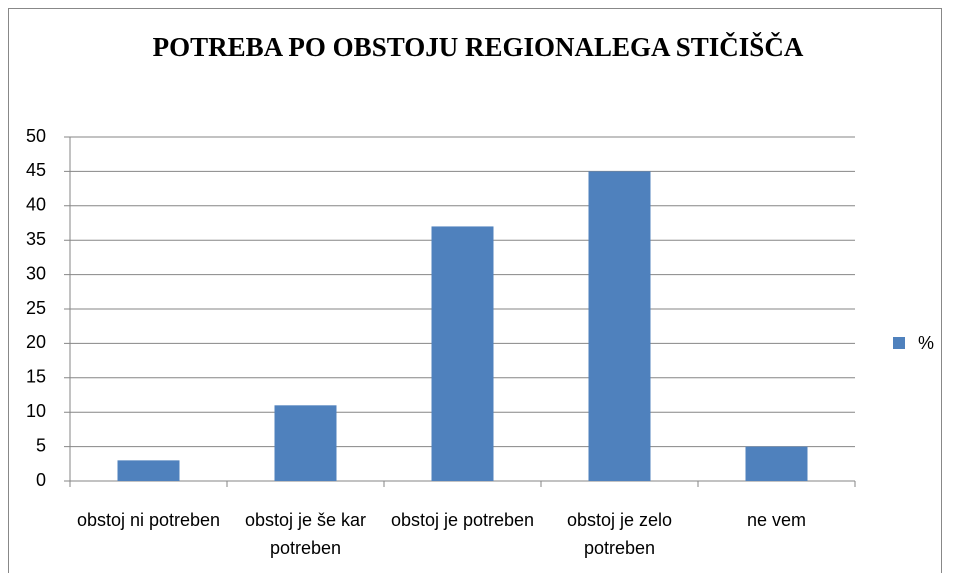 The width and height of the screenshot is (954, 573). What do you see at coordinates (619, 534) in the screenshot?
I see `x-tick-label: obstoj je zelo potreben` at bounding box center [619, 534].